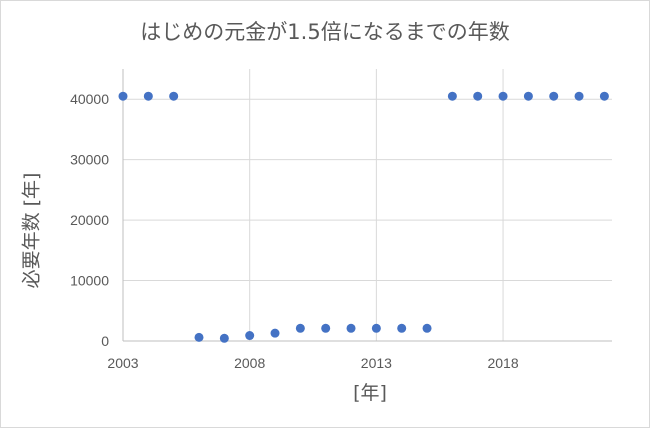  Describe the element at coordinates (502, 363) in the screenshot. I see `x-tick-label: 2018` at that location.